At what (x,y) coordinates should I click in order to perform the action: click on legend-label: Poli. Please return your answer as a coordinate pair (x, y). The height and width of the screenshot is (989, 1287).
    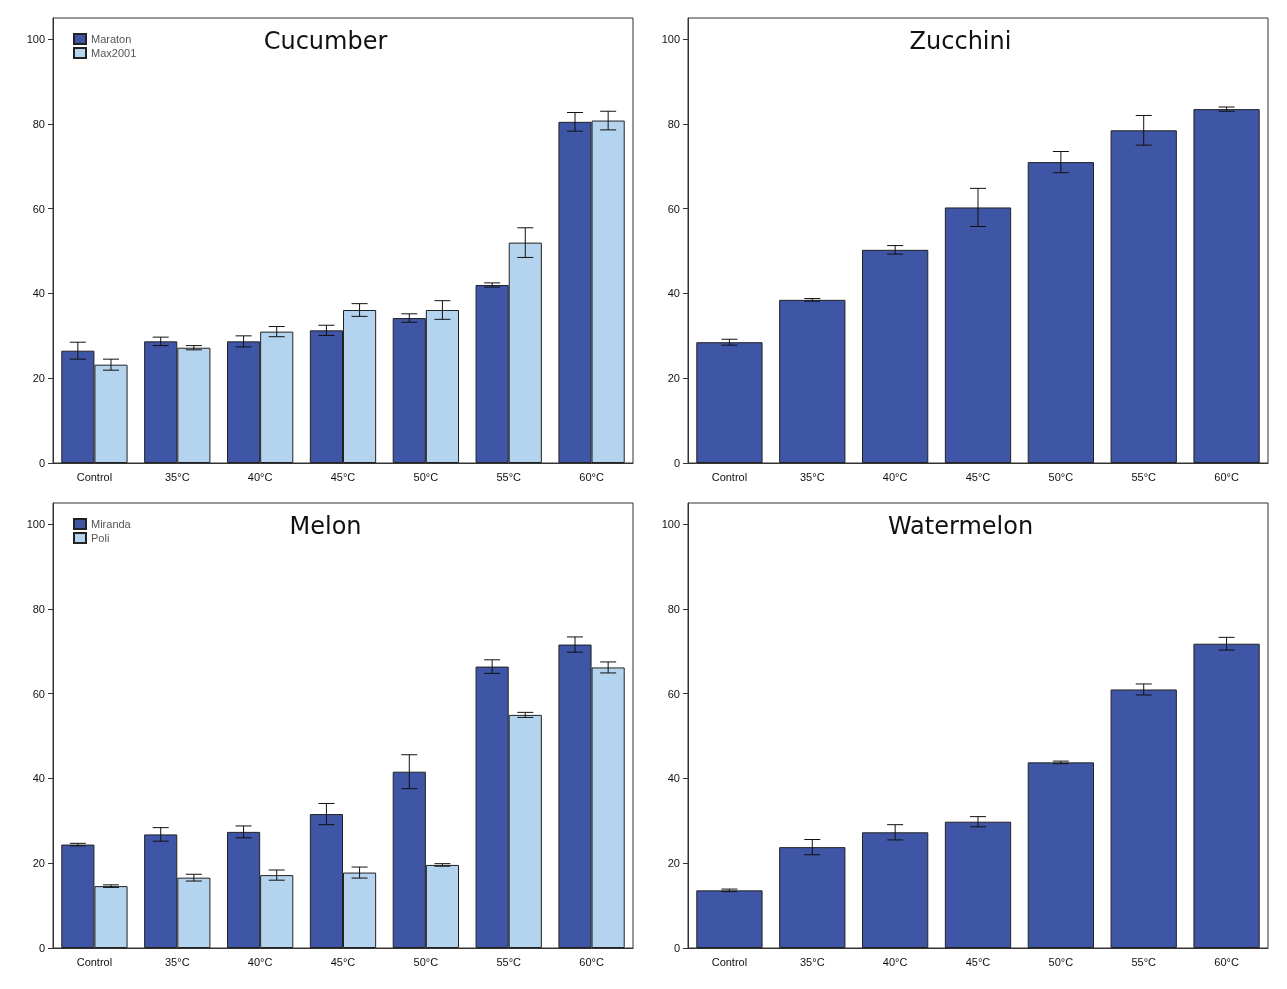
    Looking at the image, I should click on (100, 538).